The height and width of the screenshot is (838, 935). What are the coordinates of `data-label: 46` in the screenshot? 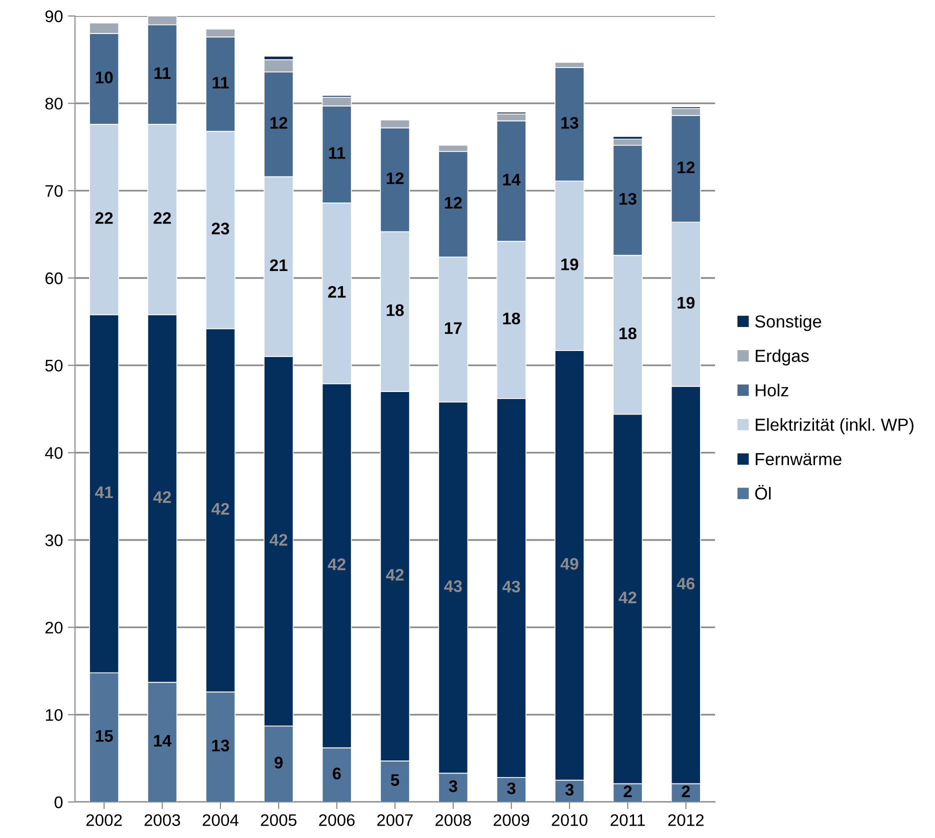 It's located at (685, 584).